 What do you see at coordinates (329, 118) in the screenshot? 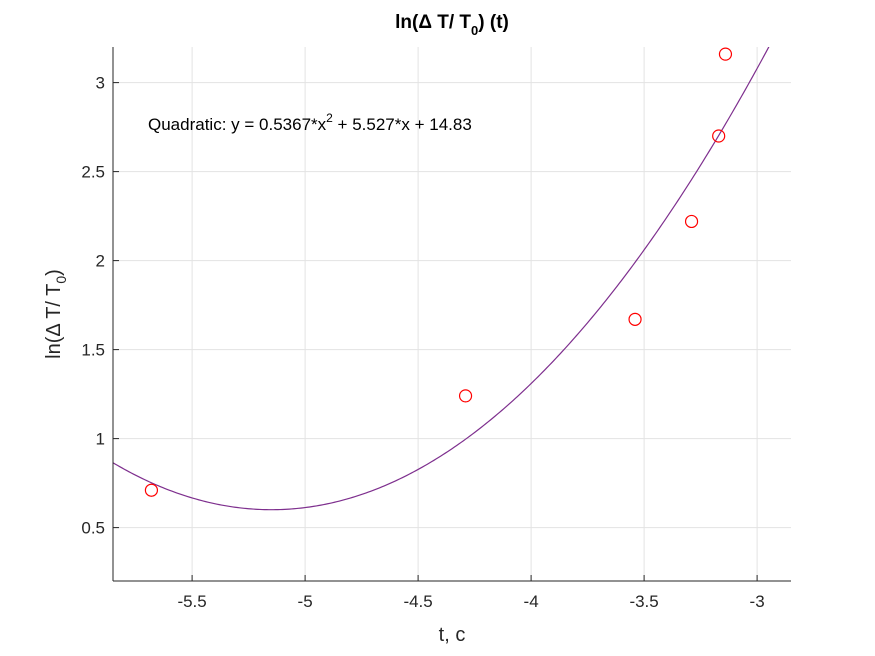
I see `annotation-superscript: 2` at bounding box center [329, 118].